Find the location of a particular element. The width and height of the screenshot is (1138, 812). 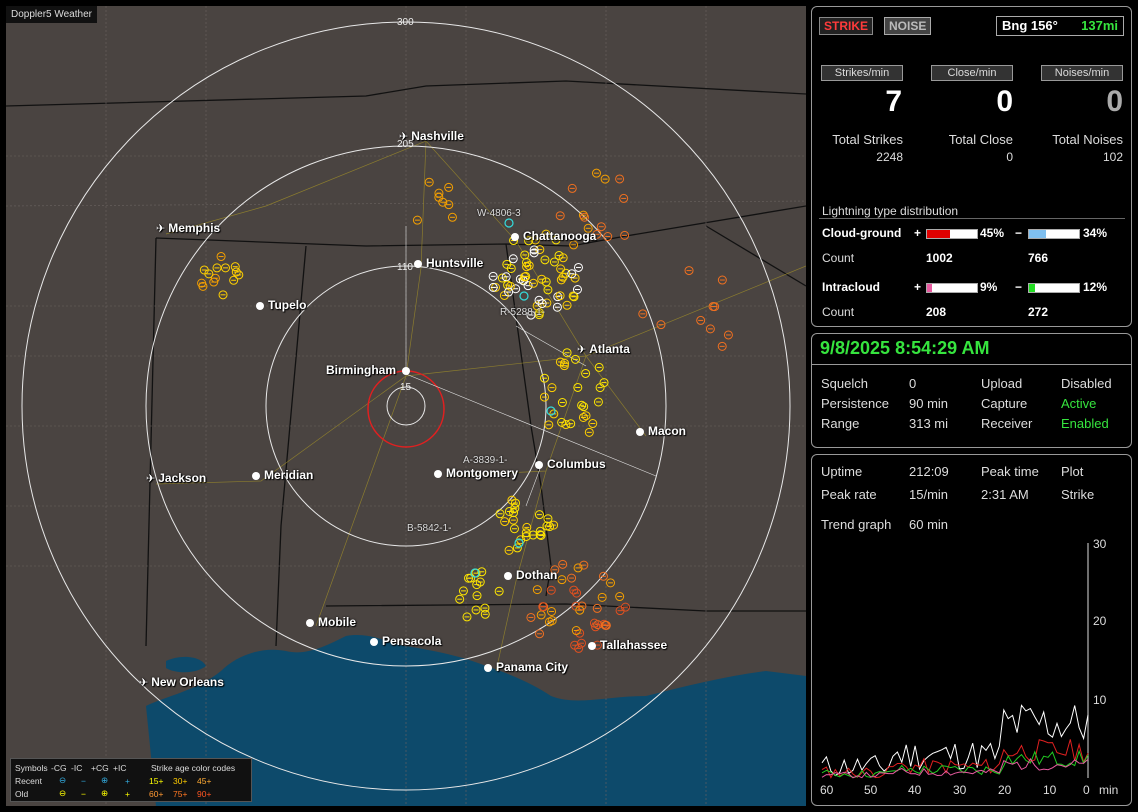

neg-cg-old-icon: ⊖ is located at coordinates (63, 793).